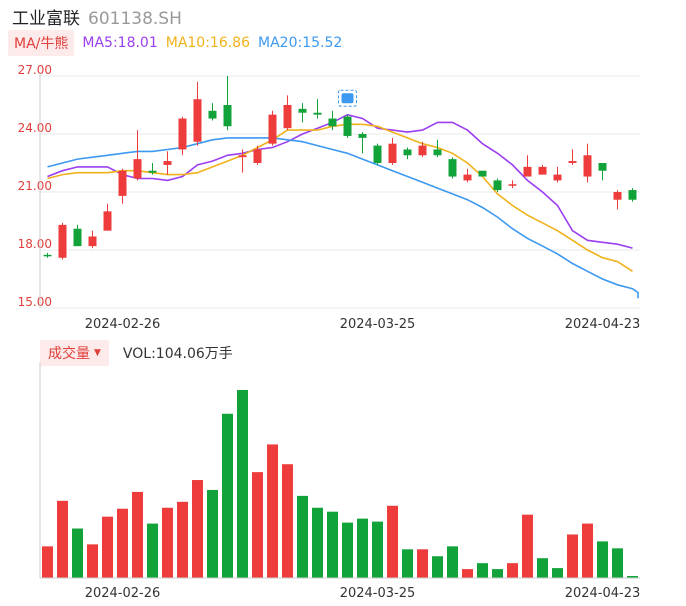 The image size is (686, 606). Describe the element at coordinates (135, 19) in the screenshot. I see `stock-code: 601138.SH` at that location.